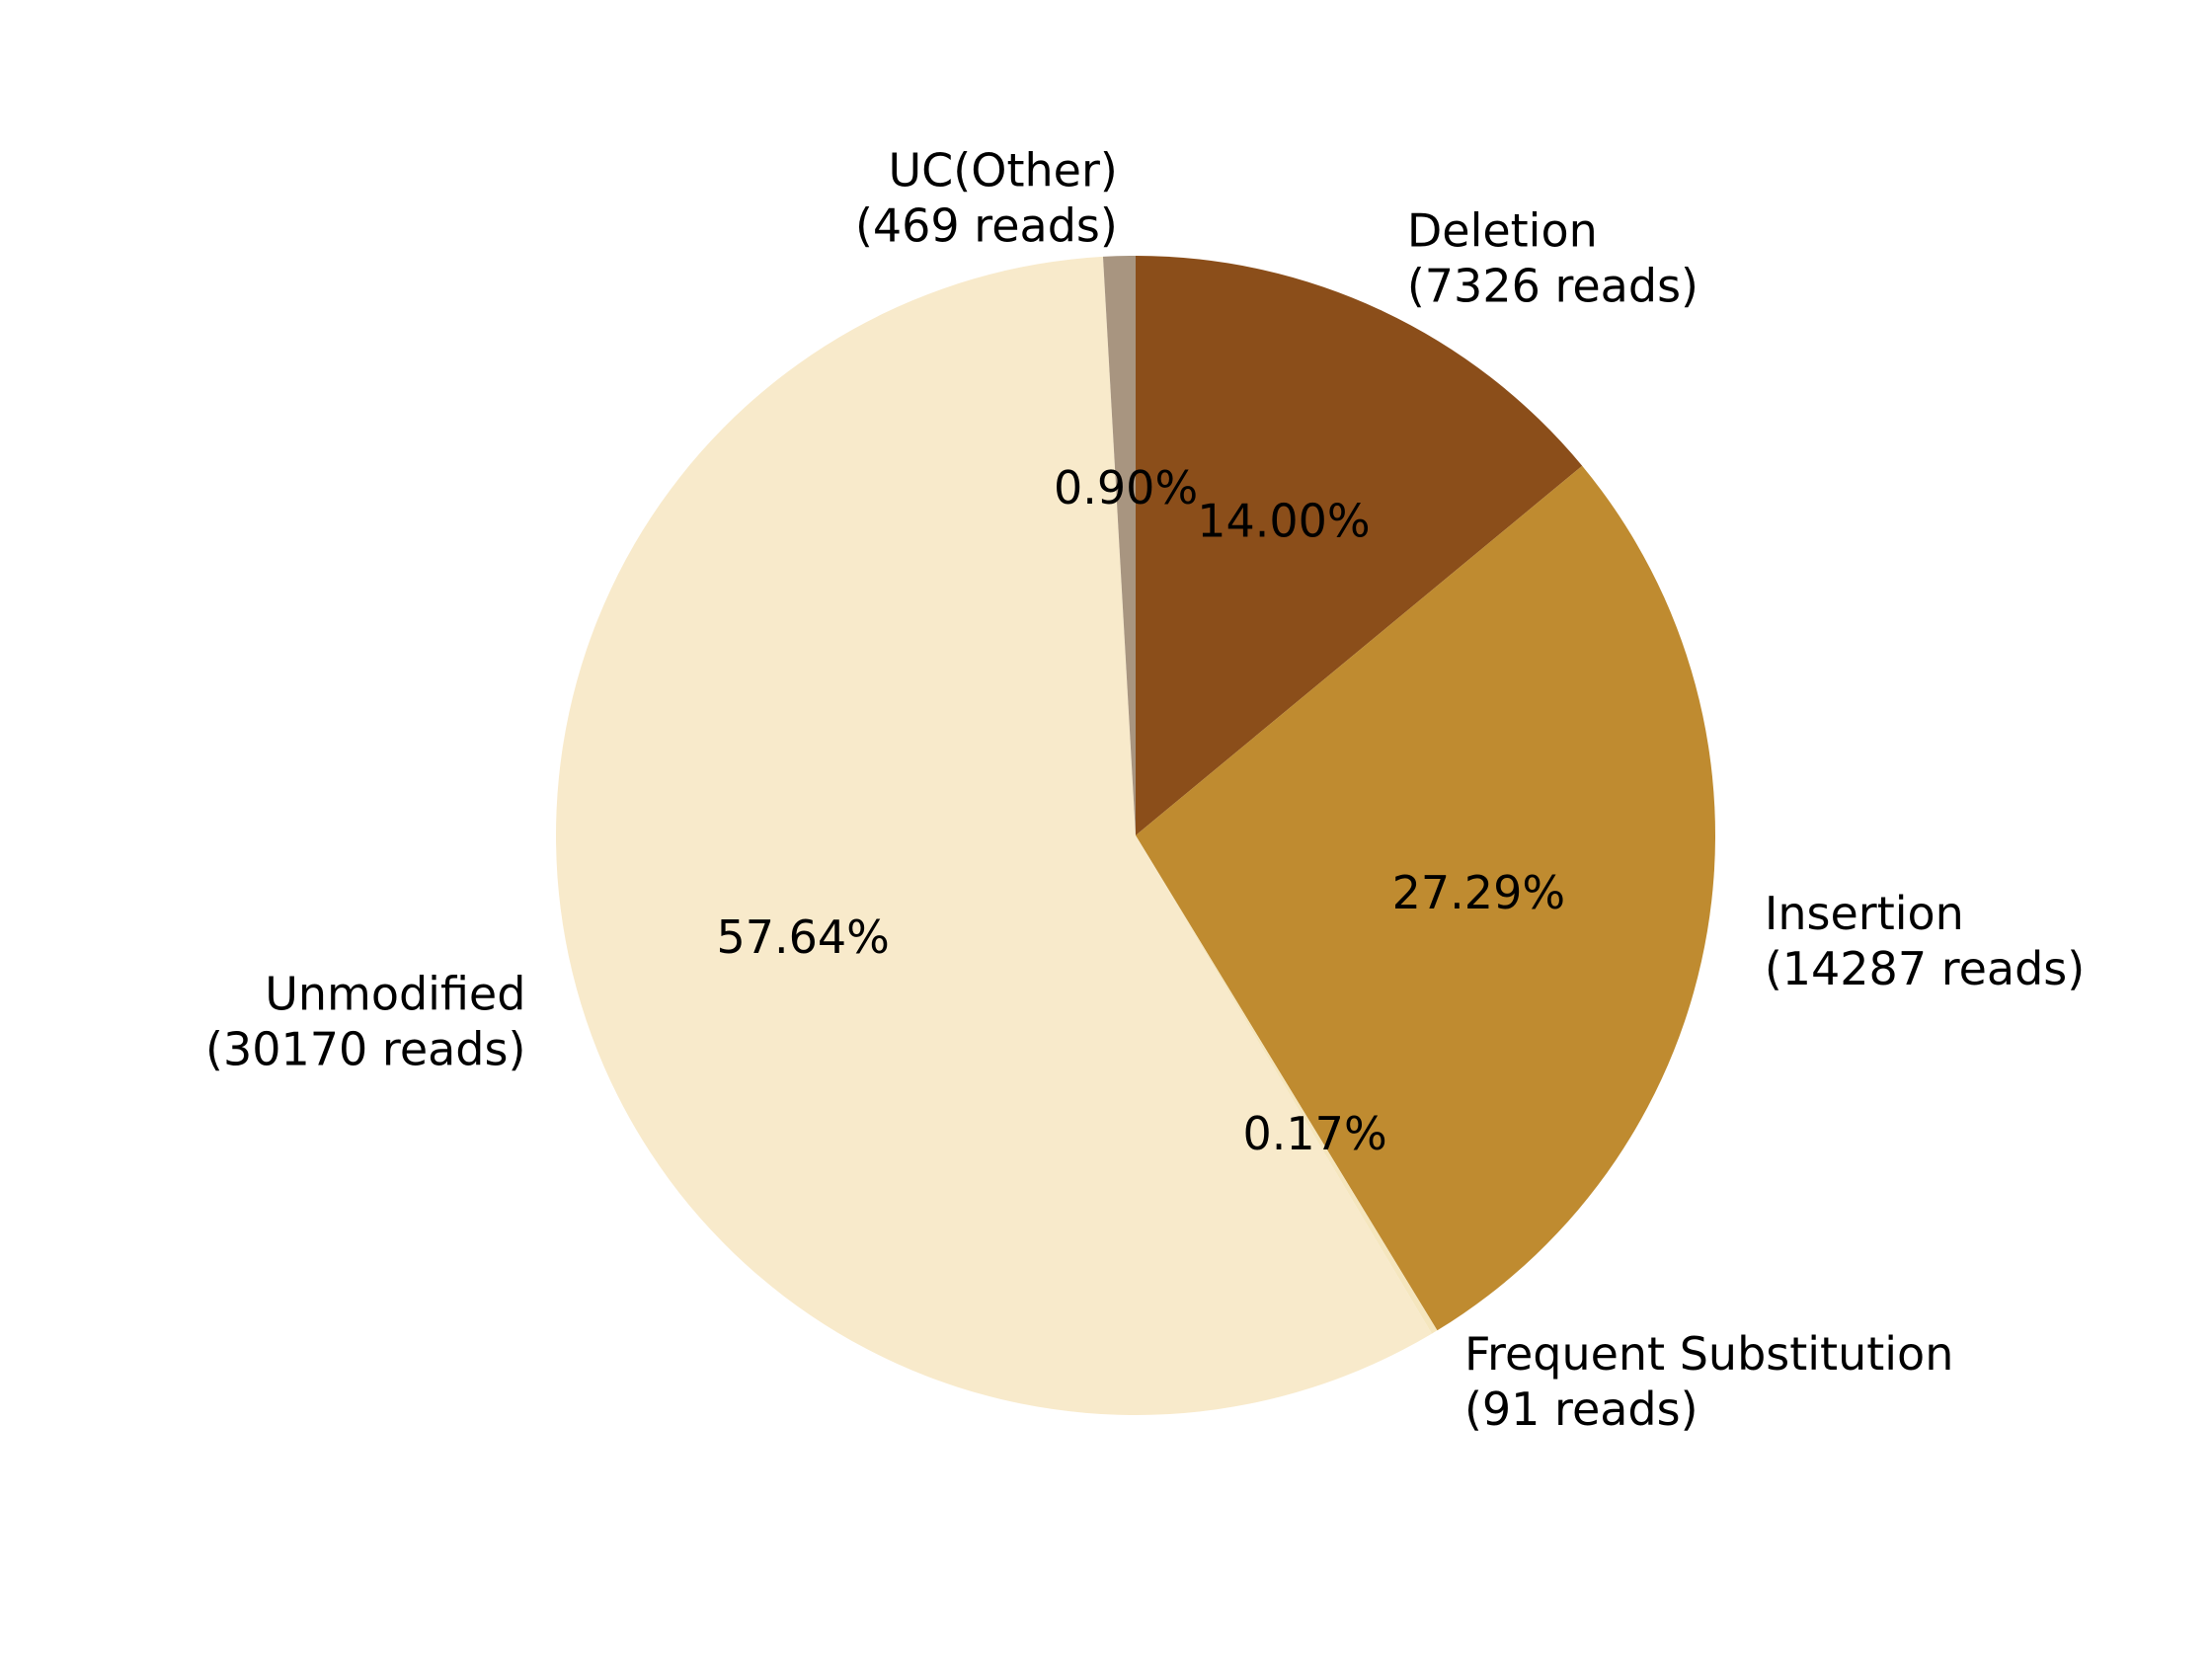 The width and height of the screenshot is (2212, 1659). I want to click on category-name: Unmodified, so click(395, 995).